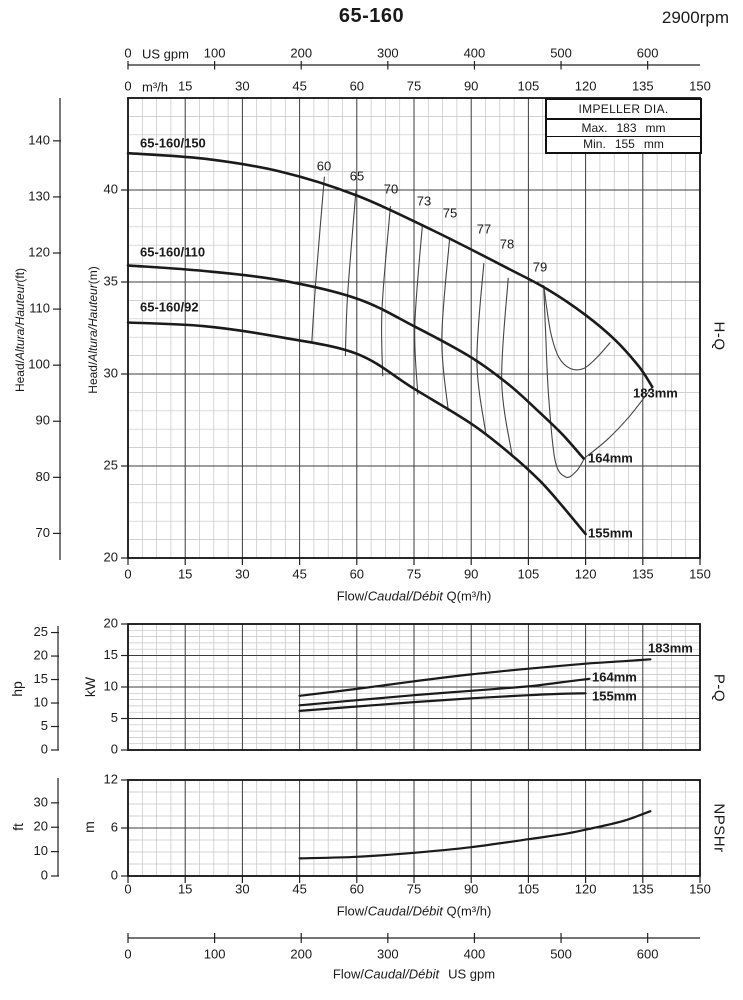  I want to click on gpm-tick-label: 200, so click(301, 52).